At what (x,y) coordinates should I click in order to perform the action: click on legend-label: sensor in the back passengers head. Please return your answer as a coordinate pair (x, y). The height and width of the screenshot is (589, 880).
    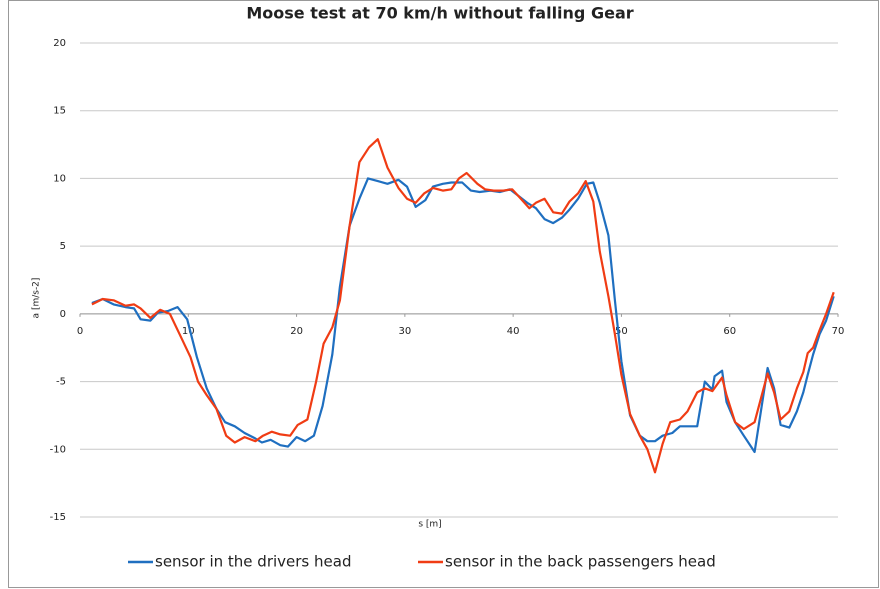
    Looking at the image, I should click on (580, 562).